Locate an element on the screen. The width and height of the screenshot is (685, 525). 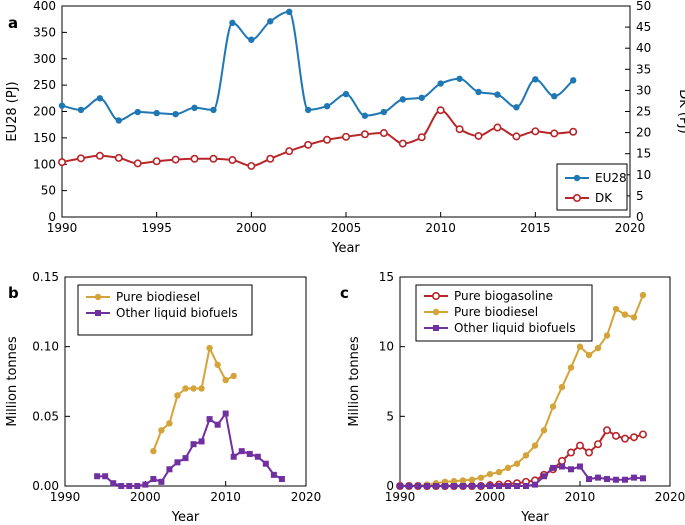
y-tick-label-a: 400 is located at coordinates (44, 6).